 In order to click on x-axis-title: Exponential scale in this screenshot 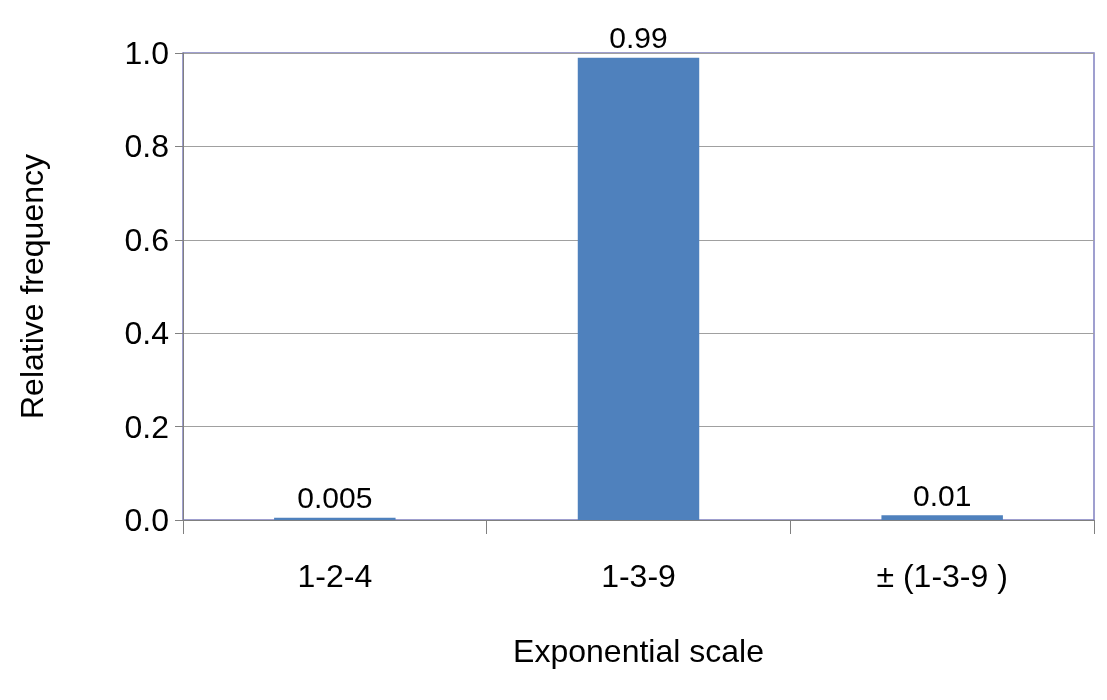, I will do `click(638, 651)`.